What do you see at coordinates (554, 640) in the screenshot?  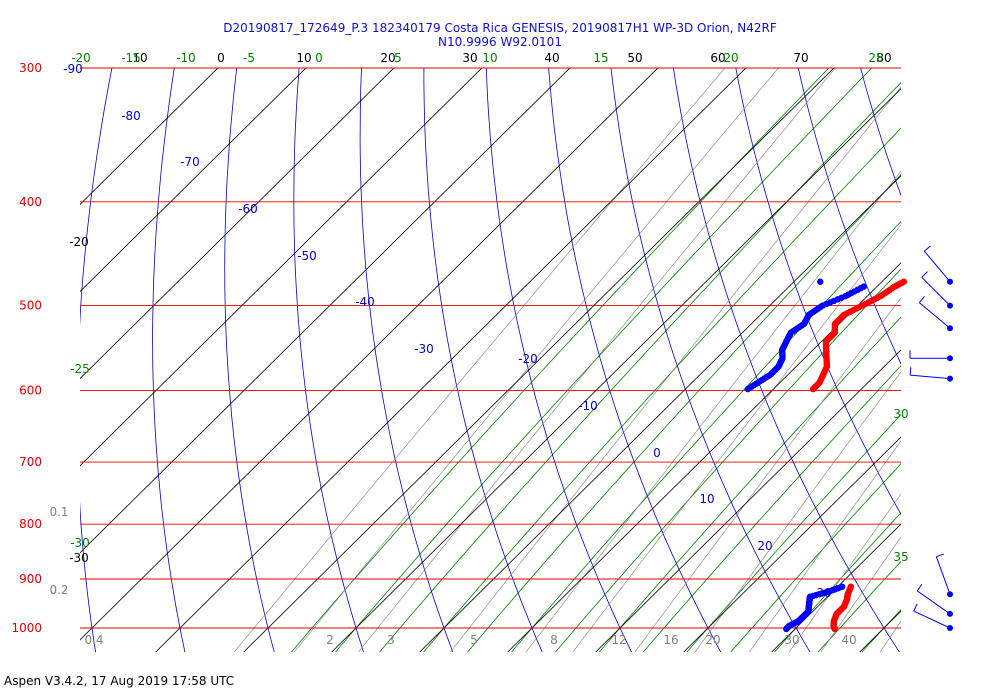 I see `mixing-ratio-label: 8` at bounding box center [554, 640].